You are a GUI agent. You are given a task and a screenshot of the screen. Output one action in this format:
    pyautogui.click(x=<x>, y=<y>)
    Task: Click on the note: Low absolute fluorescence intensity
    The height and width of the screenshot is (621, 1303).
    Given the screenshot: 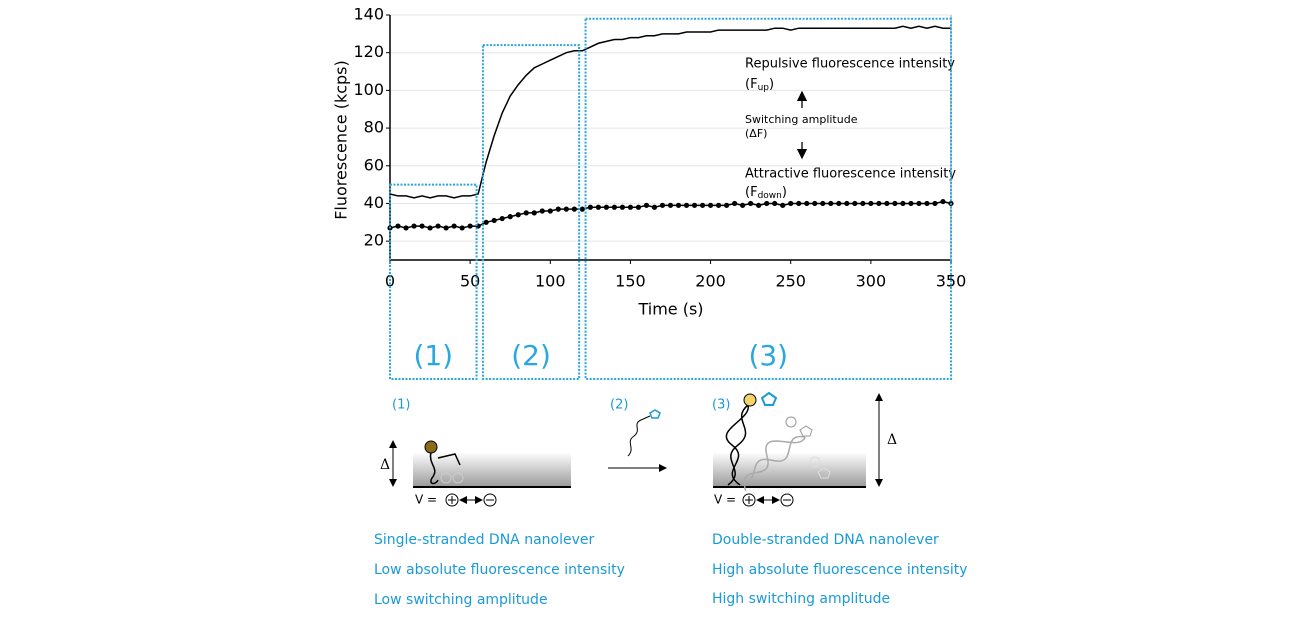 What is the action you would take?
    pyautogui.click(x=499, y=570)
    